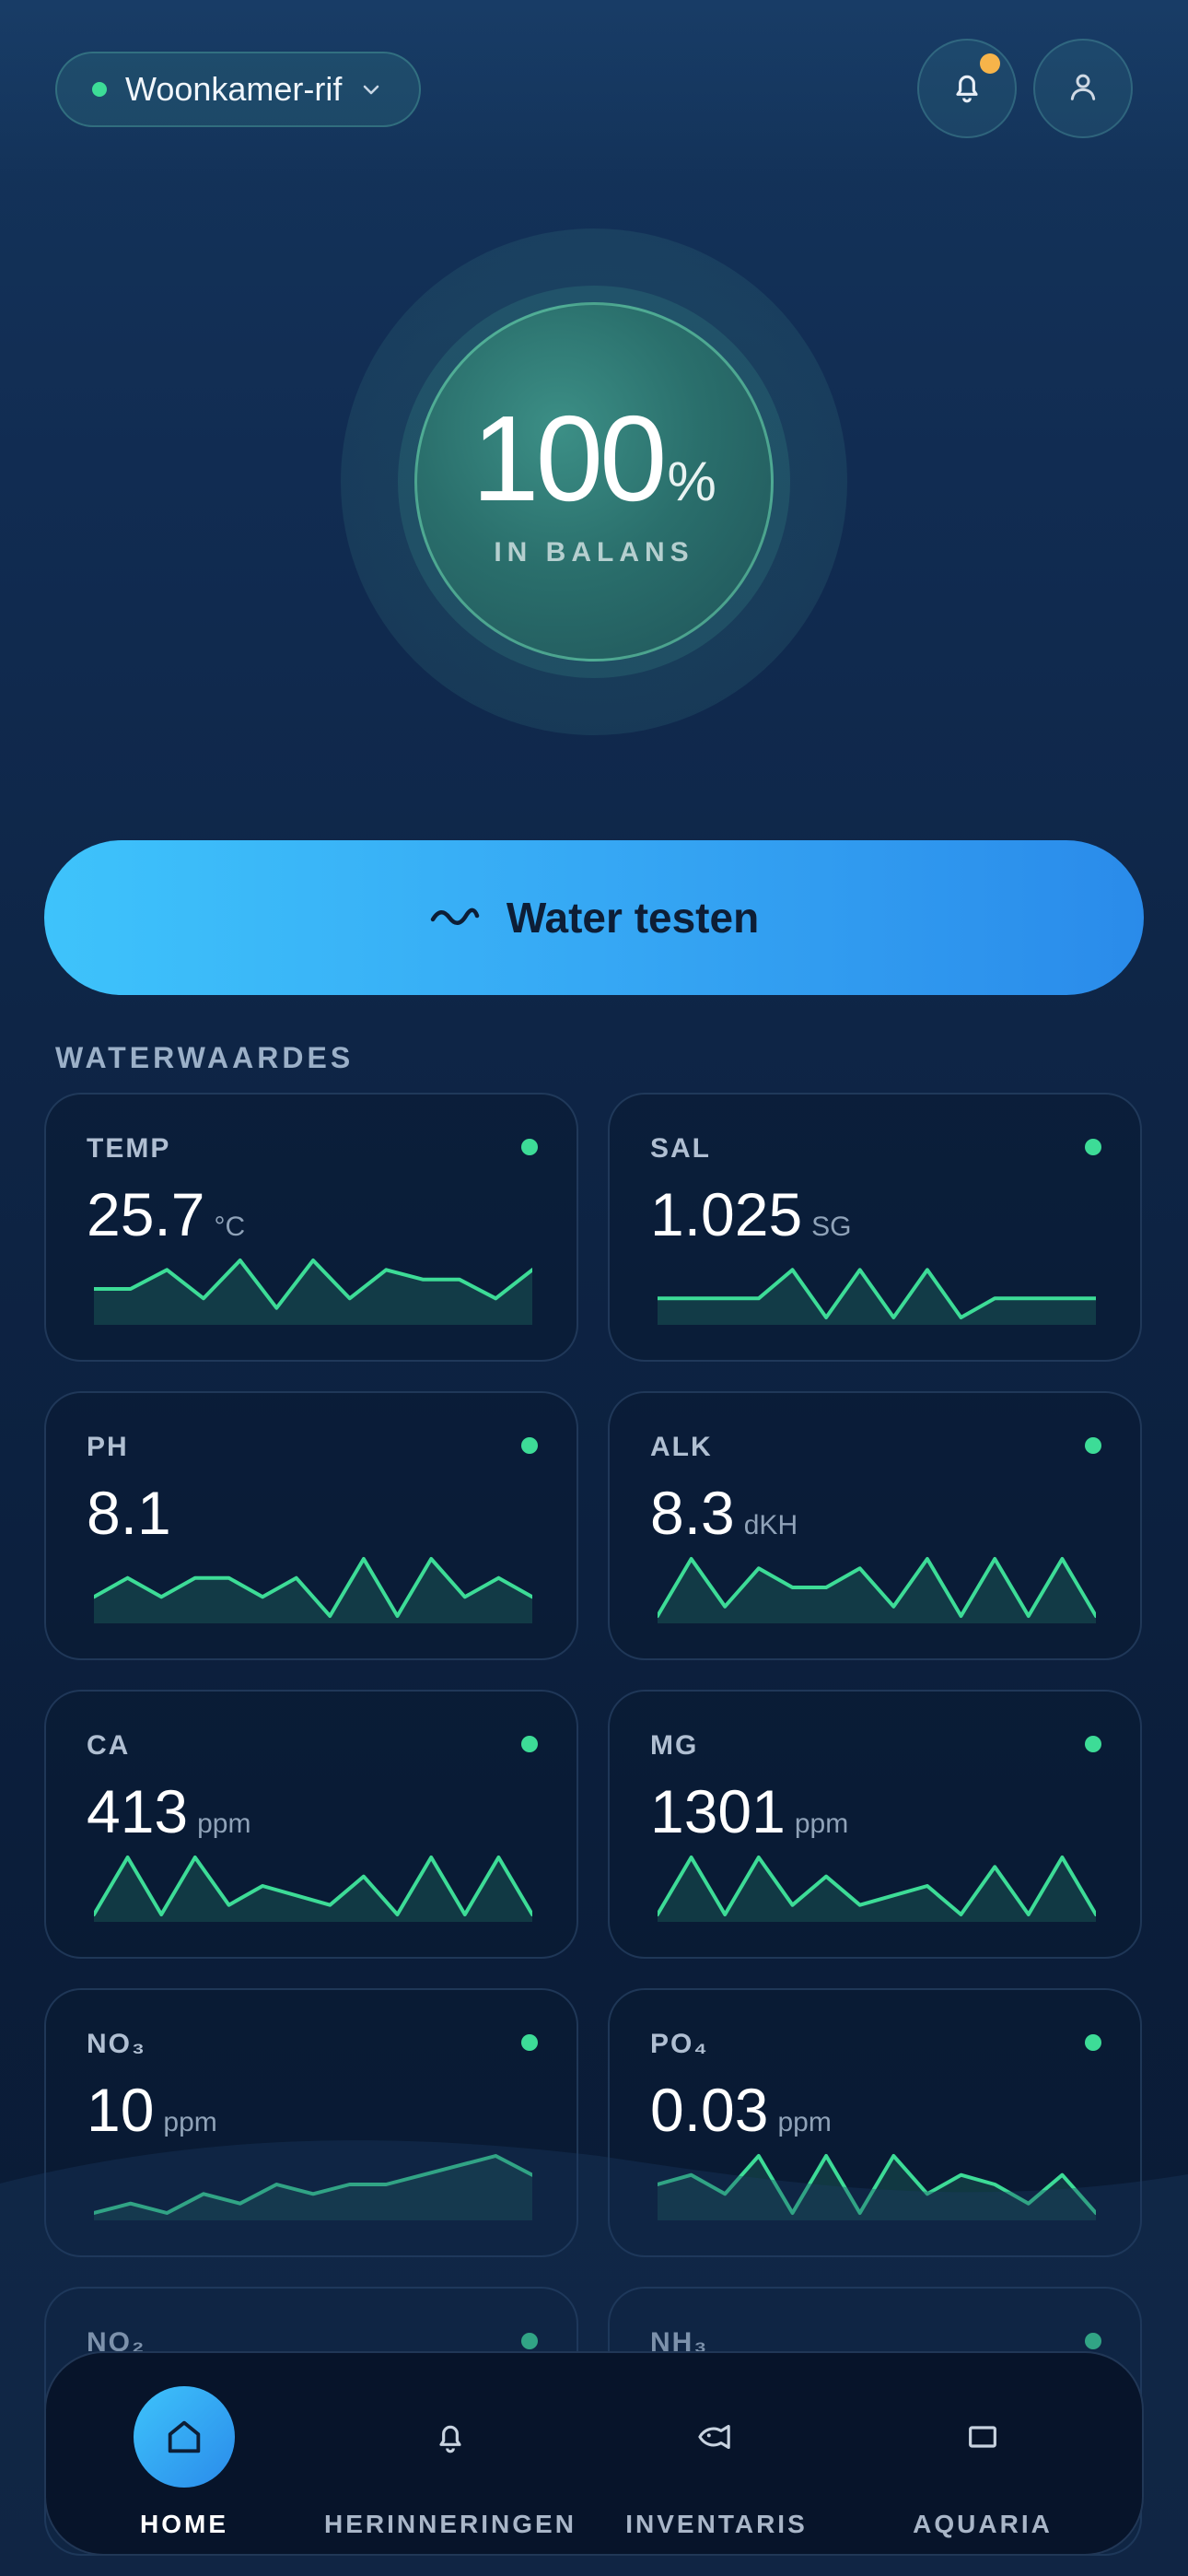  I want to click on bottom-navigation: HOME HERINNERINGEN INVENTARIS AQUARIA, so click(594, 2453).